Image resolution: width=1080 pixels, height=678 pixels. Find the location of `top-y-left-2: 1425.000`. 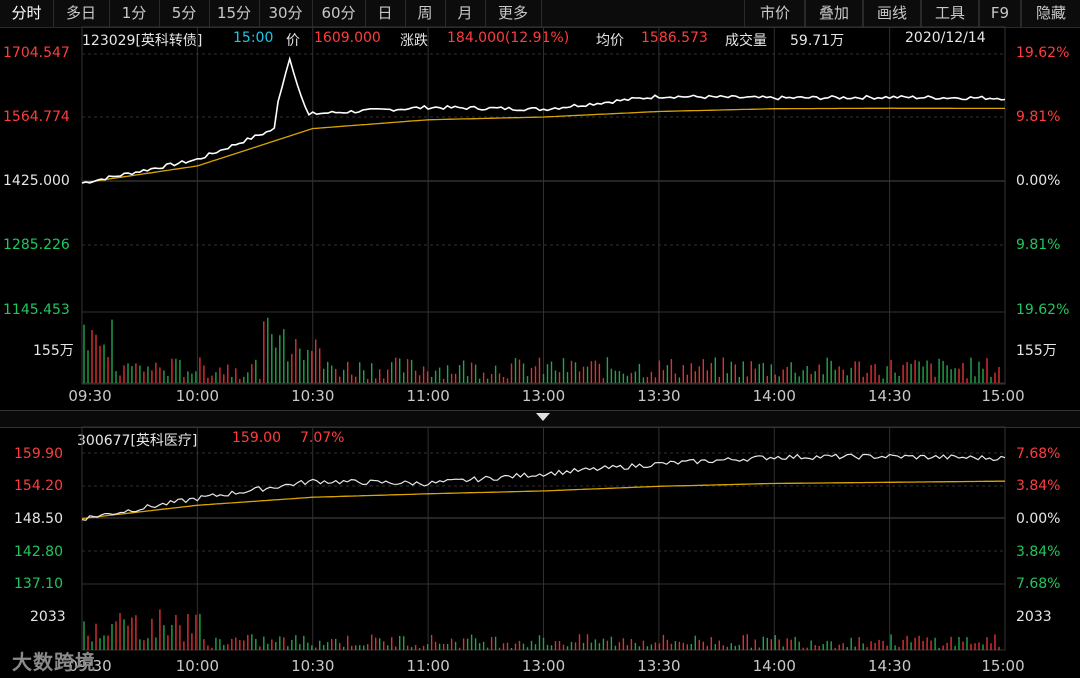

top-y-left-2: 1425.000 is located at coordinates (36, 181).